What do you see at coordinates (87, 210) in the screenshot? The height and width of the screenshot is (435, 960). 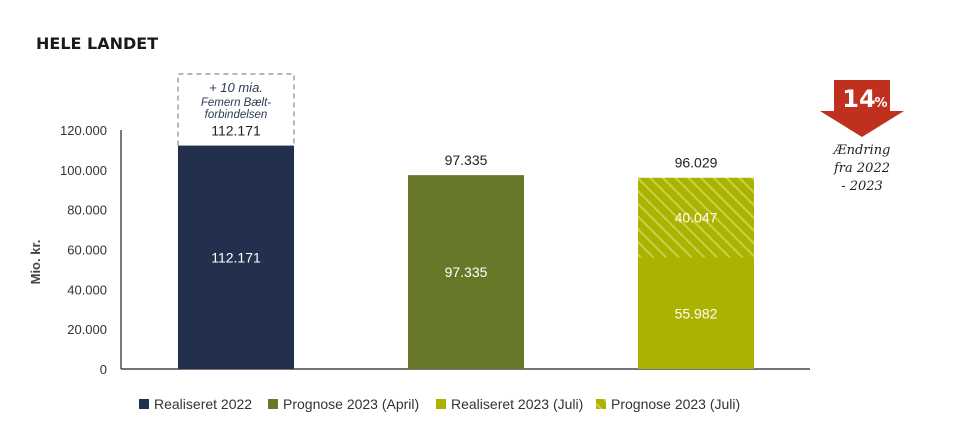 I see `y-tick-label: 80.000` at bounding box center [87, 210].